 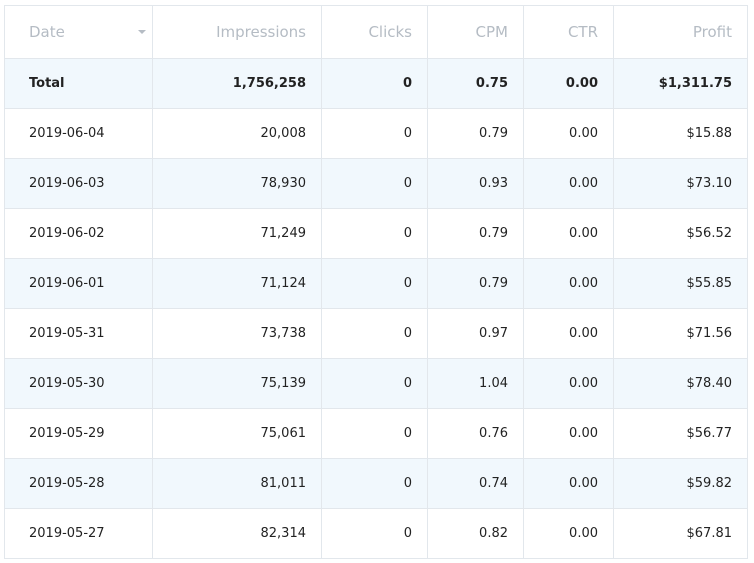 I want to click on column-header-ctr: CTR, so click(x=568, y=32).